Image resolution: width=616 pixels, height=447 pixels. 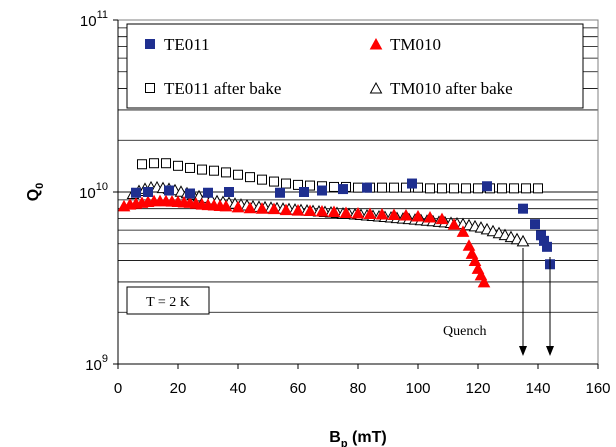 What do you see at coordinates (178, 388) in the screenshot?
I see `x-tick-label: 20` at bounding box center [178, 388].